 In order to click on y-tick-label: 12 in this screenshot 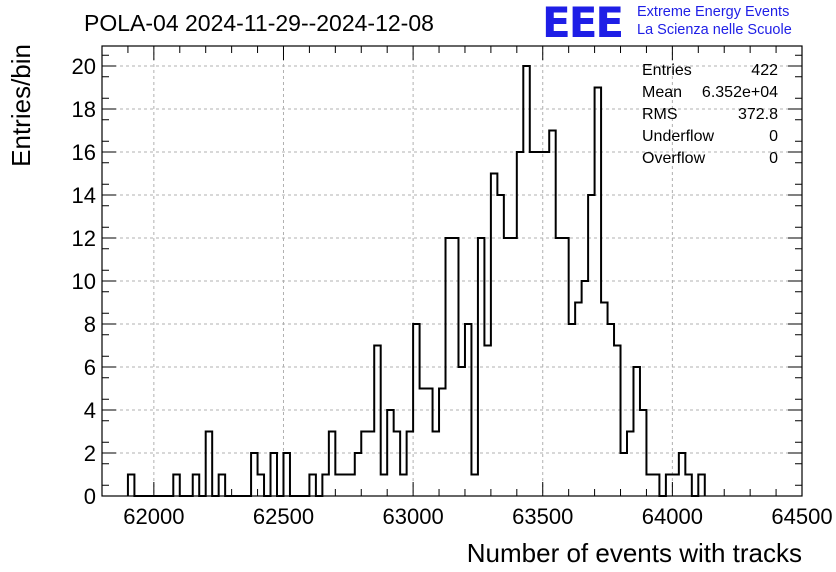, I will do `click(84, 238)`.